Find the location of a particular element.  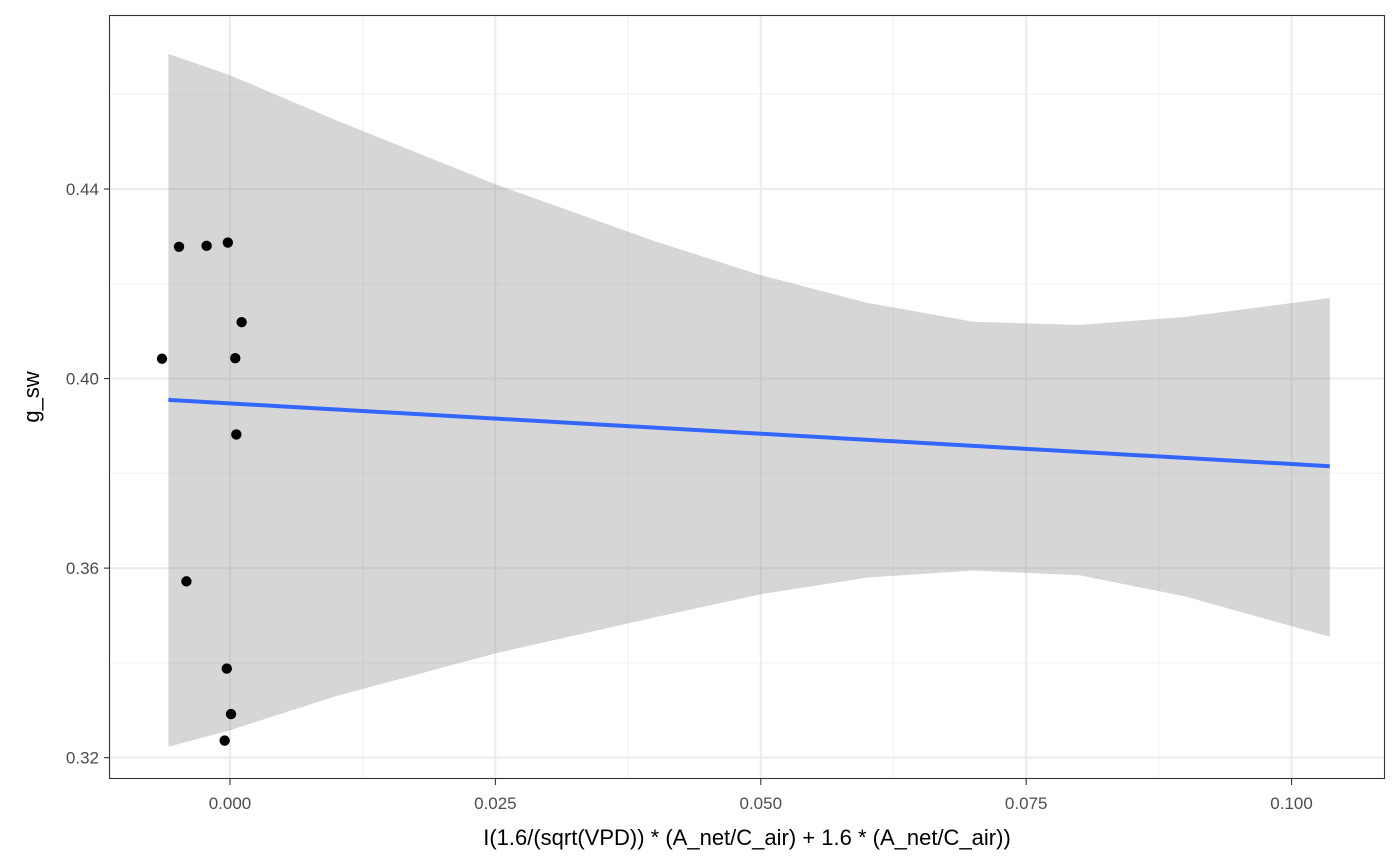

x-tick-label: 0.075 is located at coordinates (1026, 803).